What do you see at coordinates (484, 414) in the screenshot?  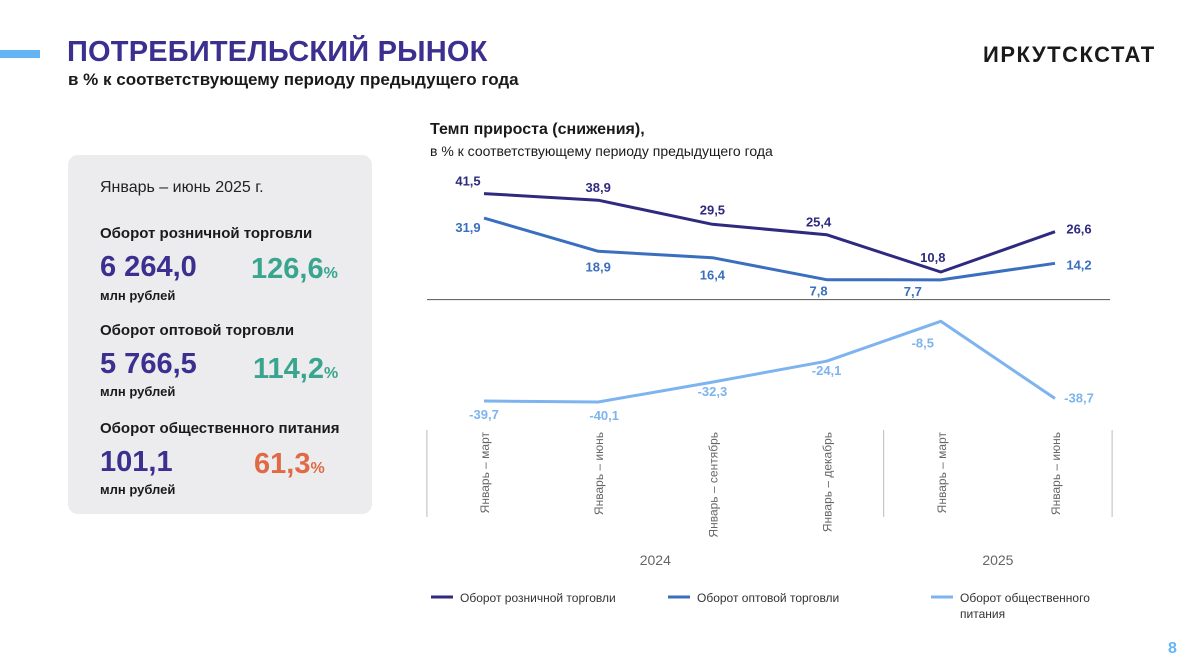 I see `data-label: -39,7` at bounding box center [484, 414].